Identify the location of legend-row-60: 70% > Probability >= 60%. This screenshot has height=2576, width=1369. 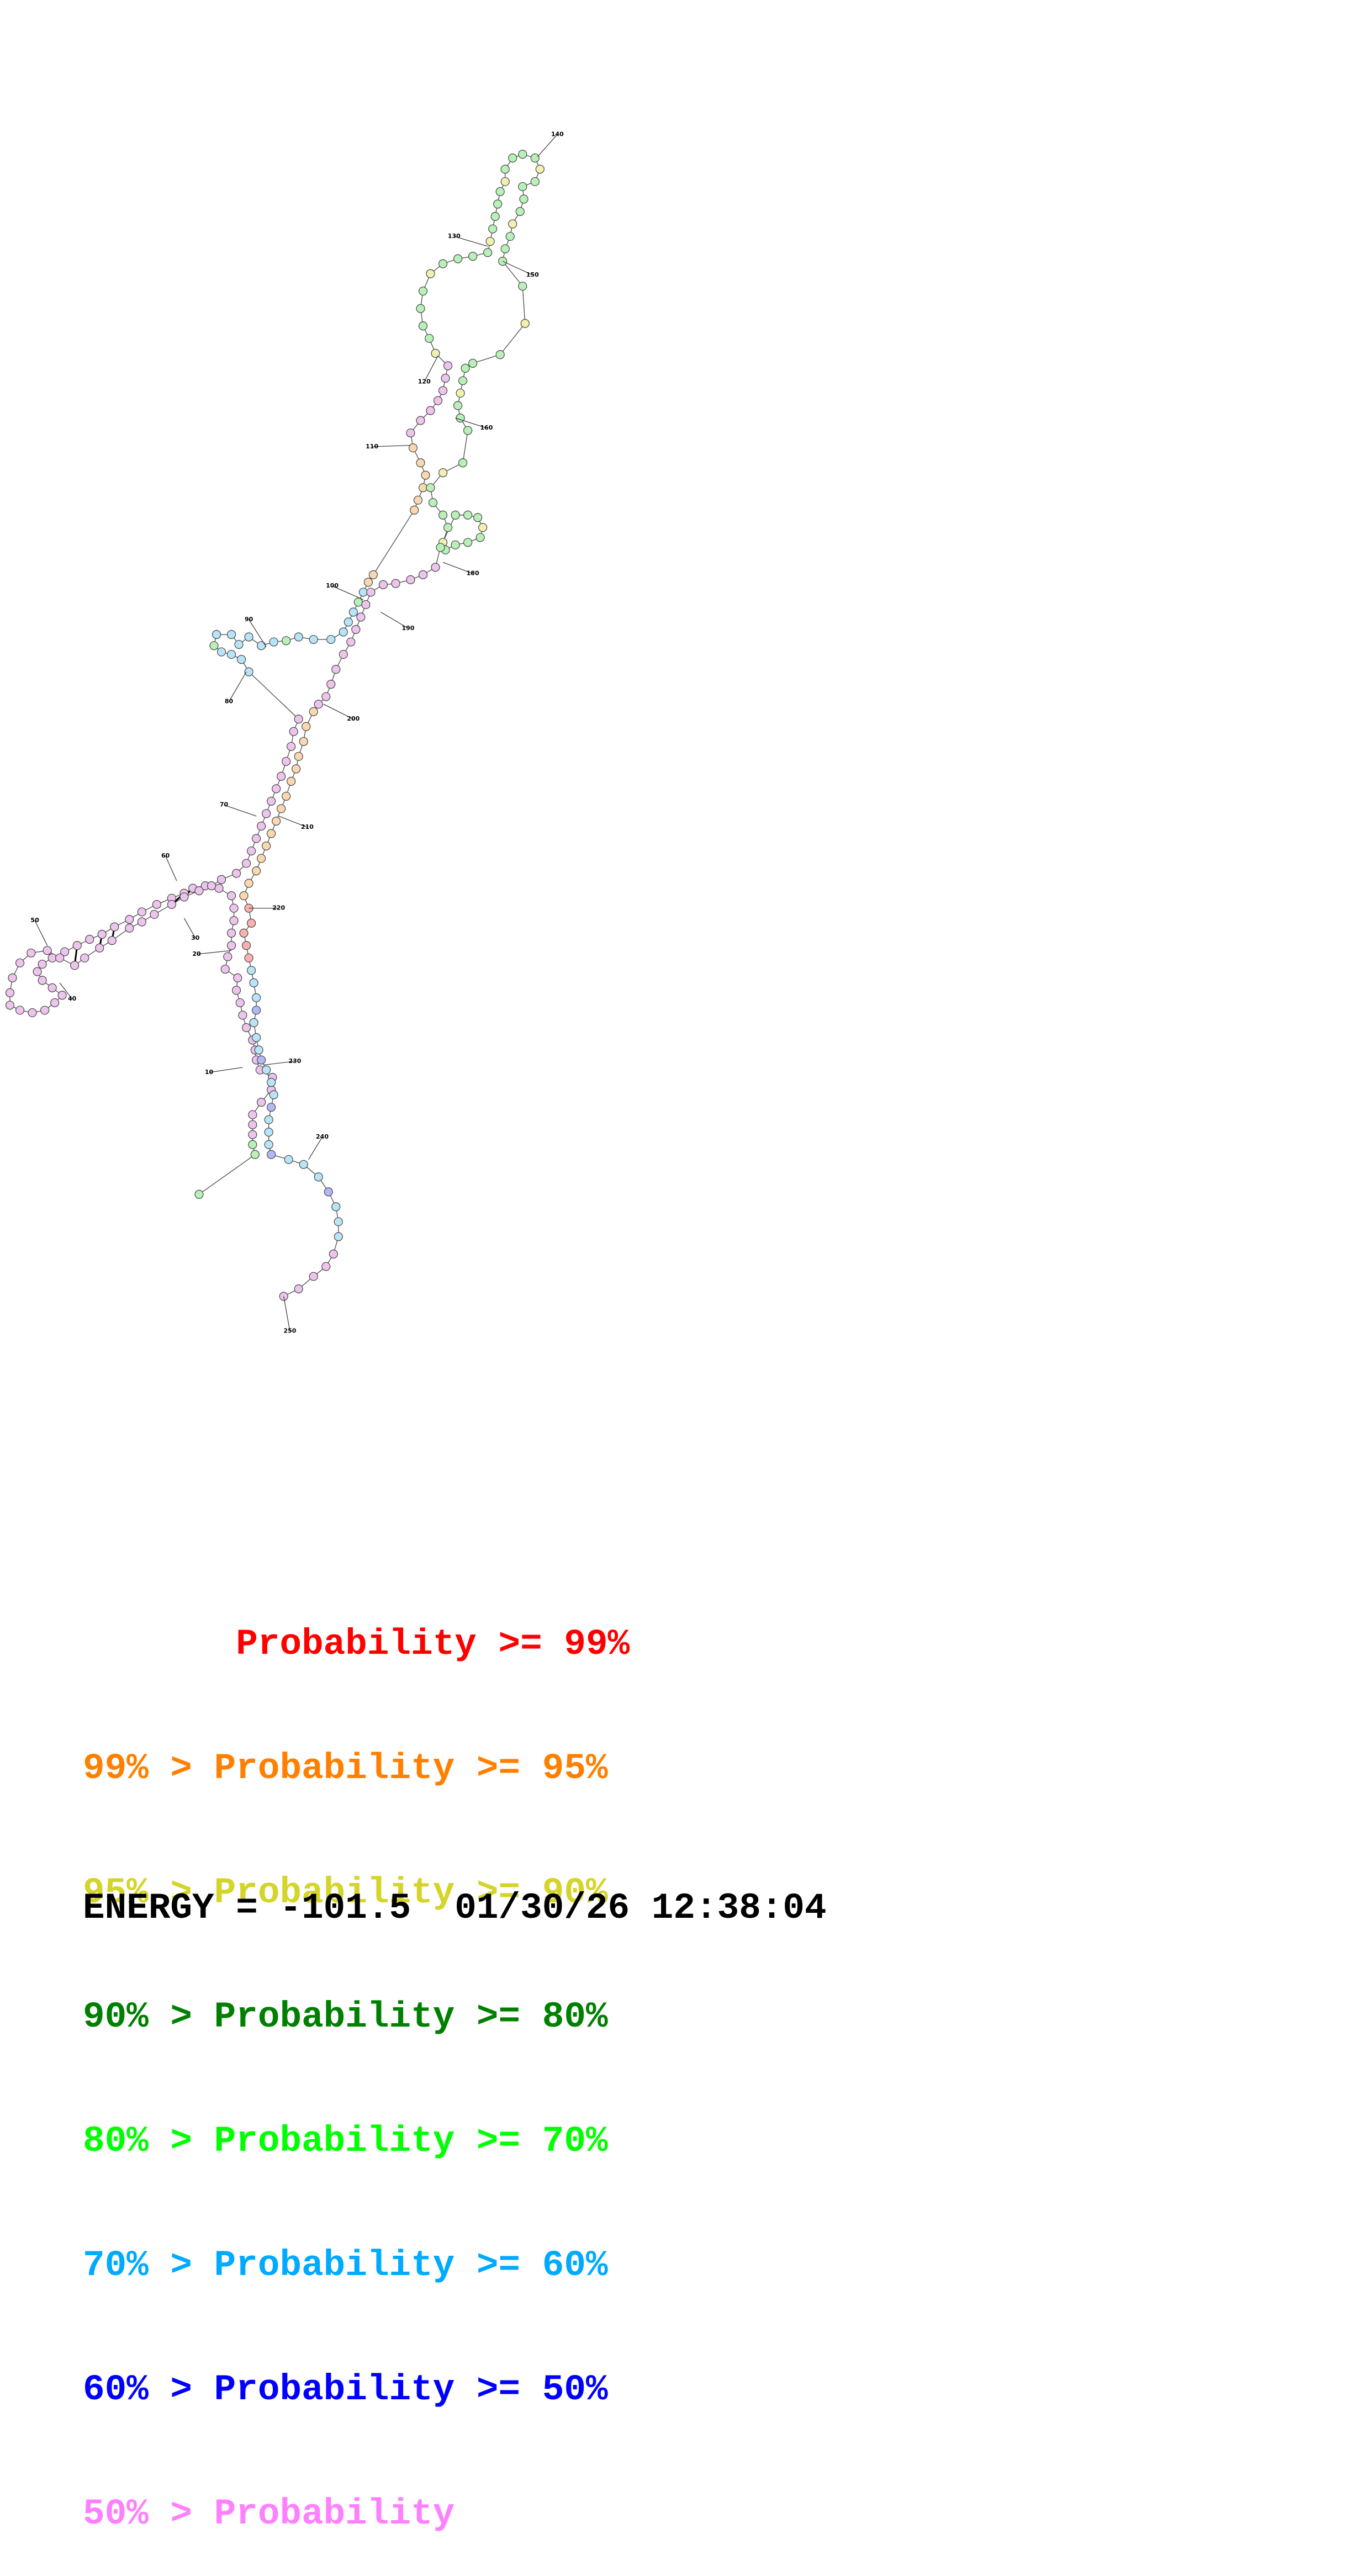
(345, 2265).